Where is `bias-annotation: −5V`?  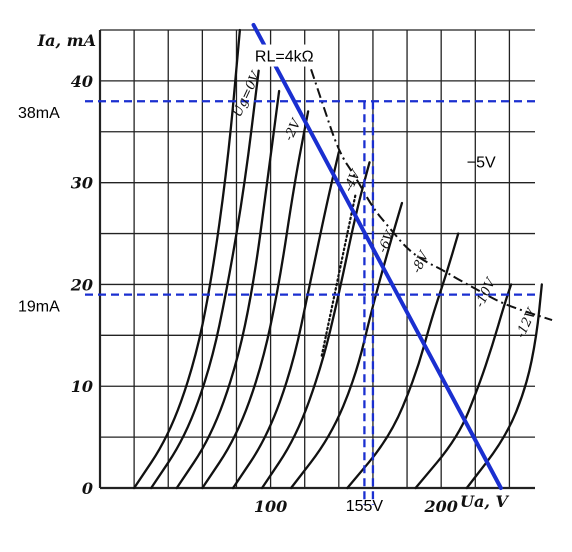
bias-annotation: −5V is located at coordinates (481, 162).